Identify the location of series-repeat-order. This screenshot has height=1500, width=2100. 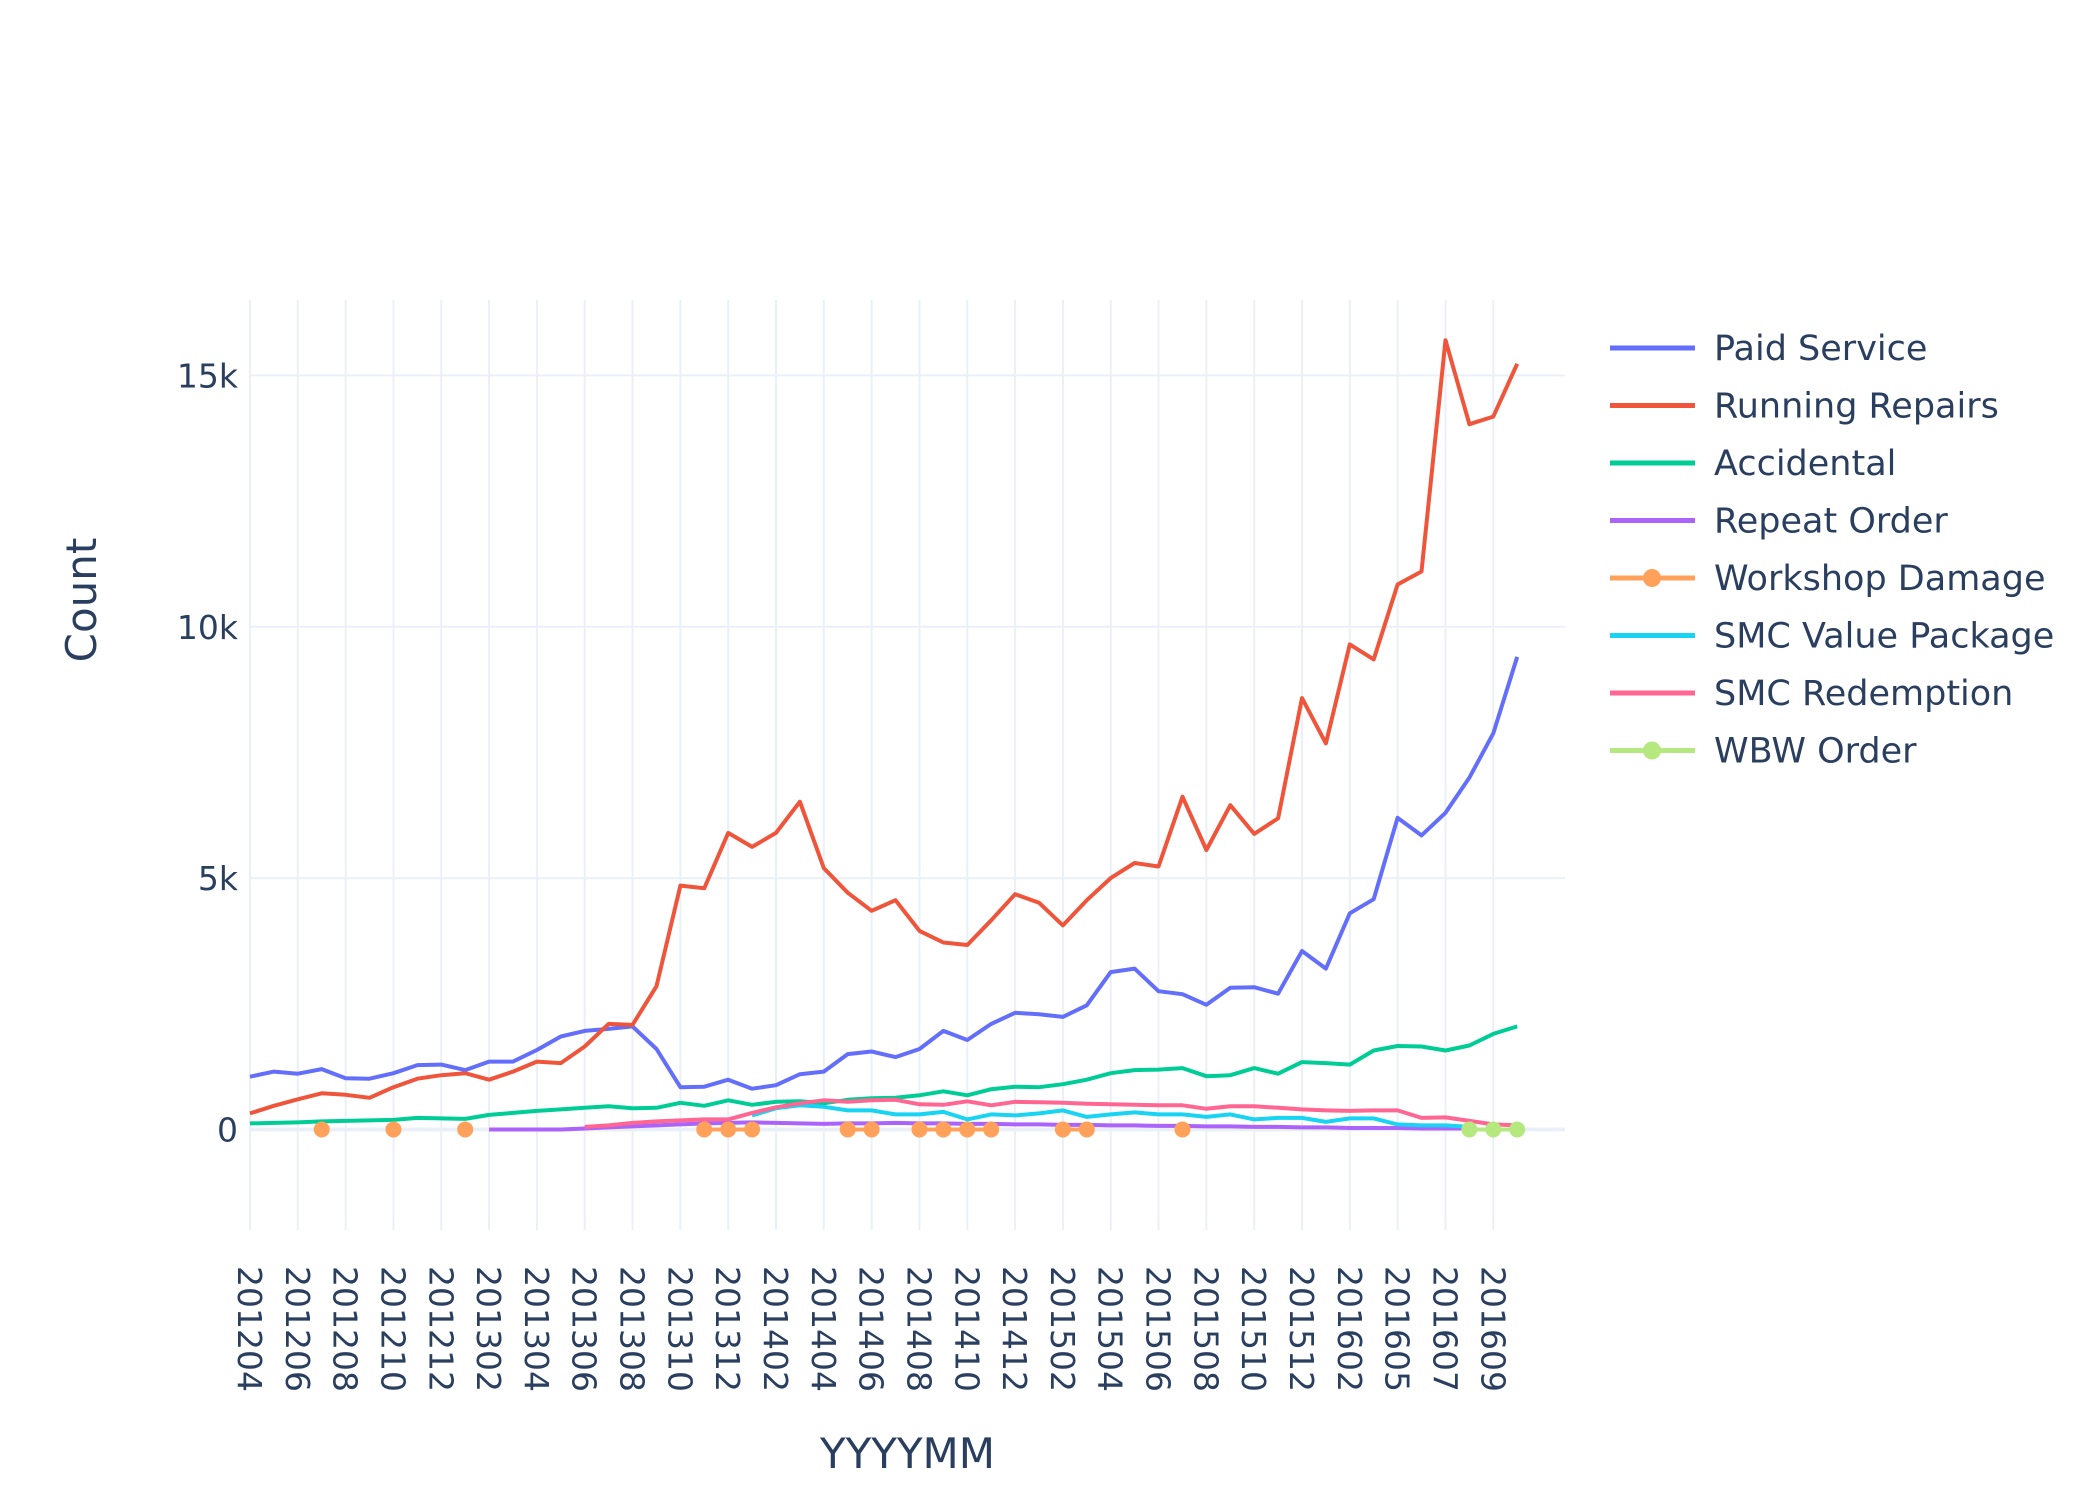
(979, 1126).